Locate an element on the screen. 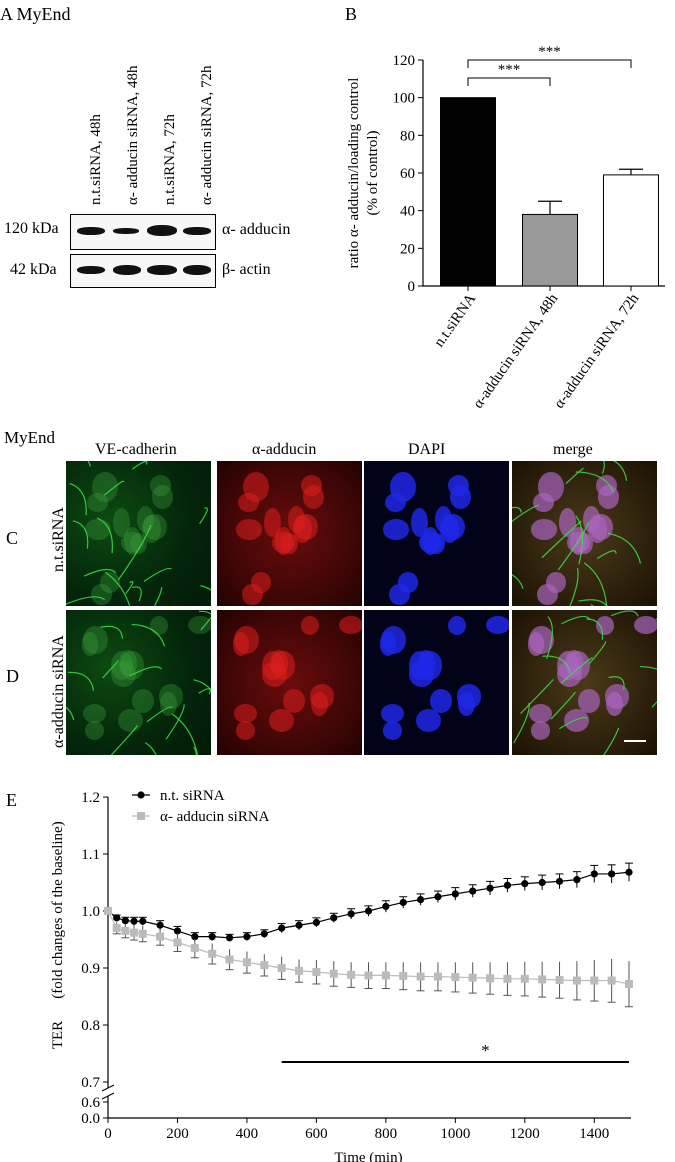  scale-bar is located at coordinates (635, 741).